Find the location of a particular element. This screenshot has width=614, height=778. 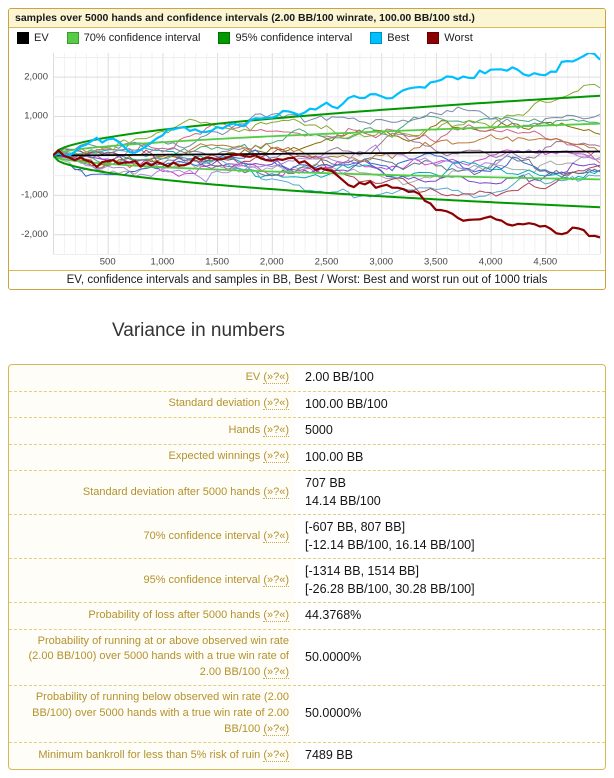

row-label: Probability of loss after 5000 hands is located at coordinates (176, 614).